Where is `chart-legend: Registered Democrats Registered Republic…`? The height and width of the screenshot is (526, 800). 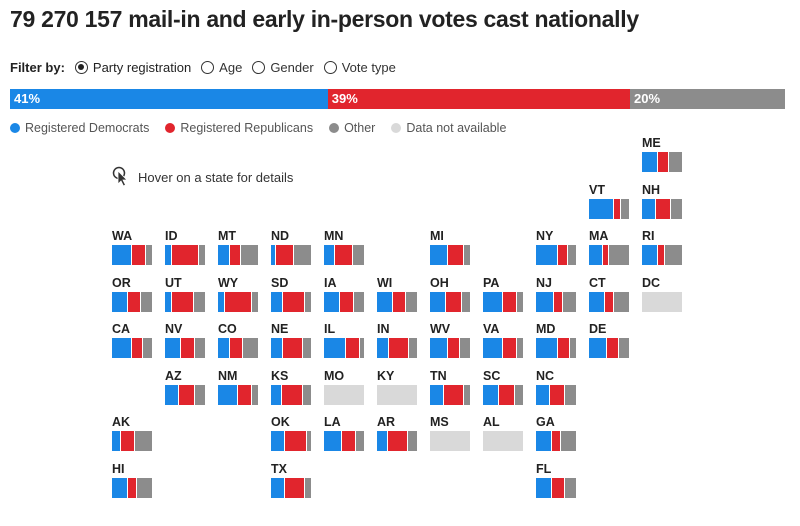
chart-legend: Registered Democrats Registered Republic… is located at coordinates (266, 128).